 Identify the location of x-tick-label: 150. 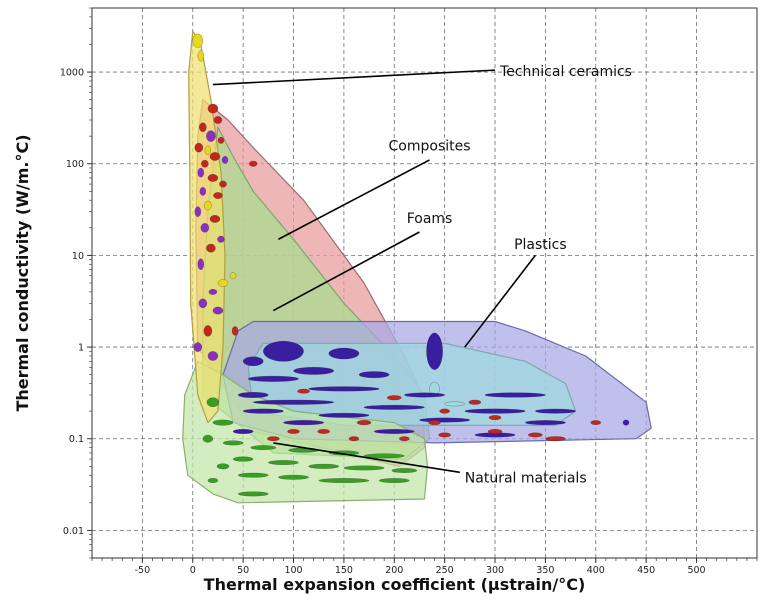
(344, 570).